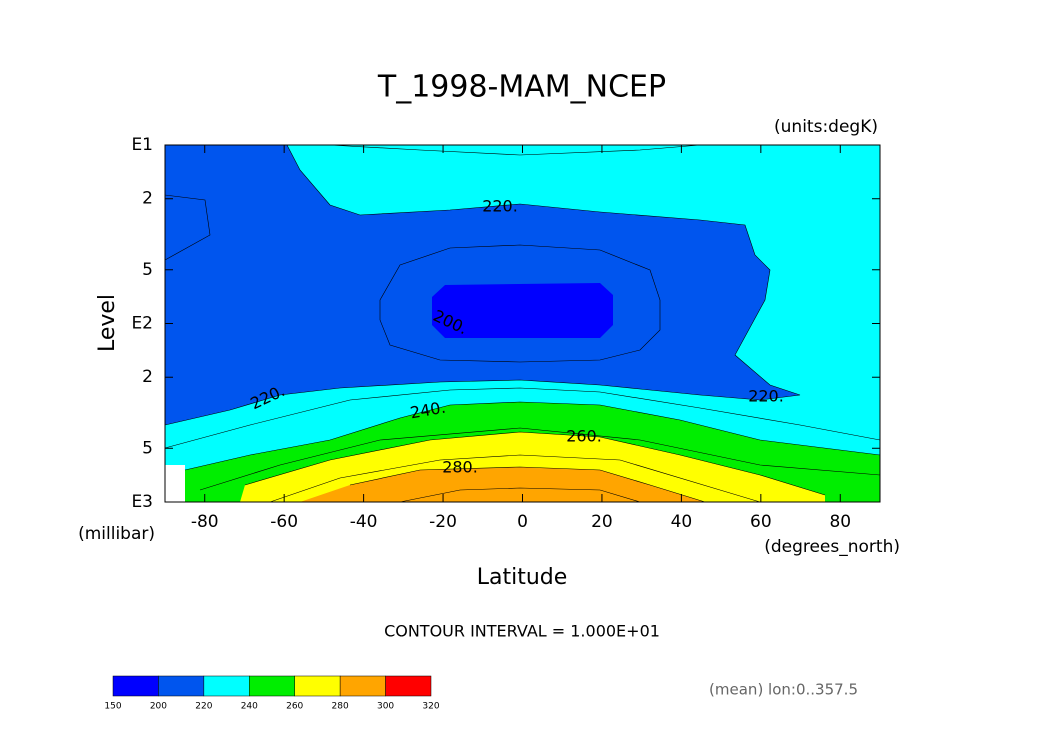  Describe the element at coordinates (205, 522) in the screenshot. I see `x-tick-label: -80` at that location.